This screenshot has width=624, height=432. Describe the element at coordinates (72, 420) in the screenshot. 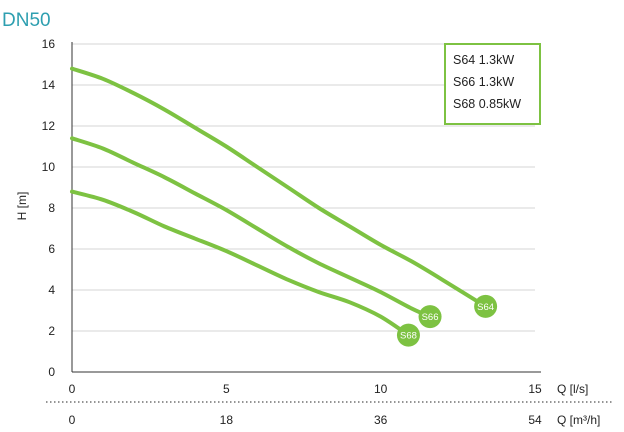

I see `x-tick-label-secondary: 0` at that location.